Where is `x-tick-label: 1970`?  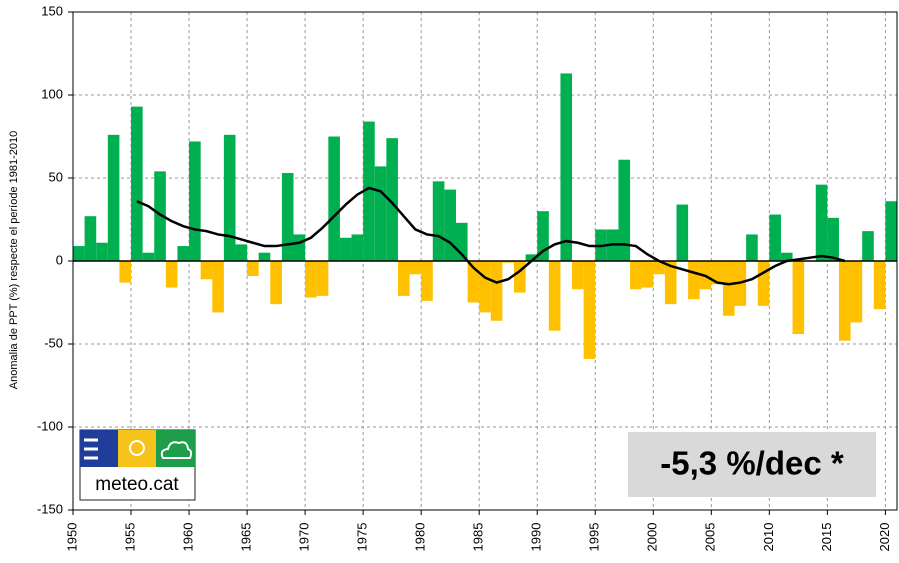
x-tick-label: 1970 is located at coordinates (304, 537).